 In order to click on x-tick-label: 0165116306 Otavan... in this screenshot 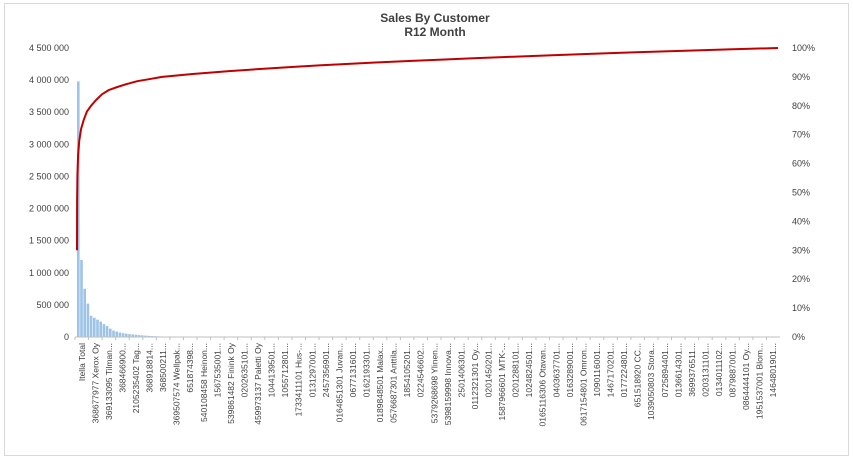, I will do `click(543, 385)`.